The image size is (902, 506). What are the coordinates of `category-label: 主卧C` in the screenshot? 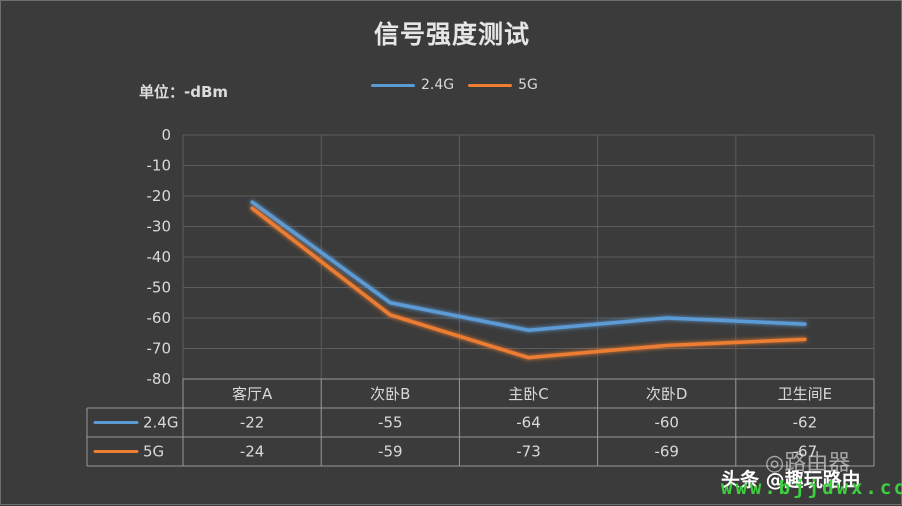 It's located at (528, 394).